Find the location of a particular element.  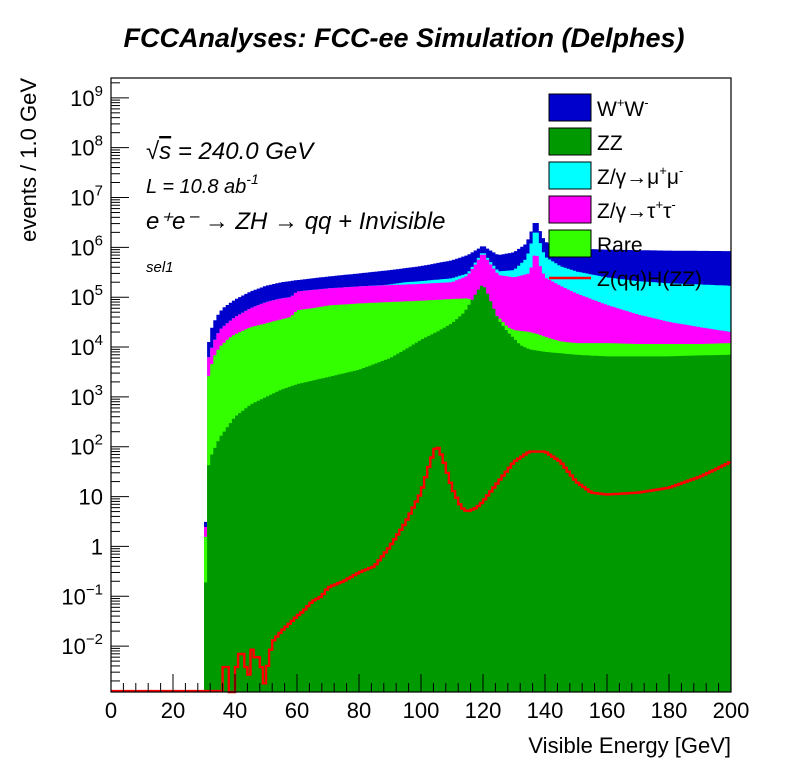

x-tick-label: 140 is located at coordinates (545, 710).